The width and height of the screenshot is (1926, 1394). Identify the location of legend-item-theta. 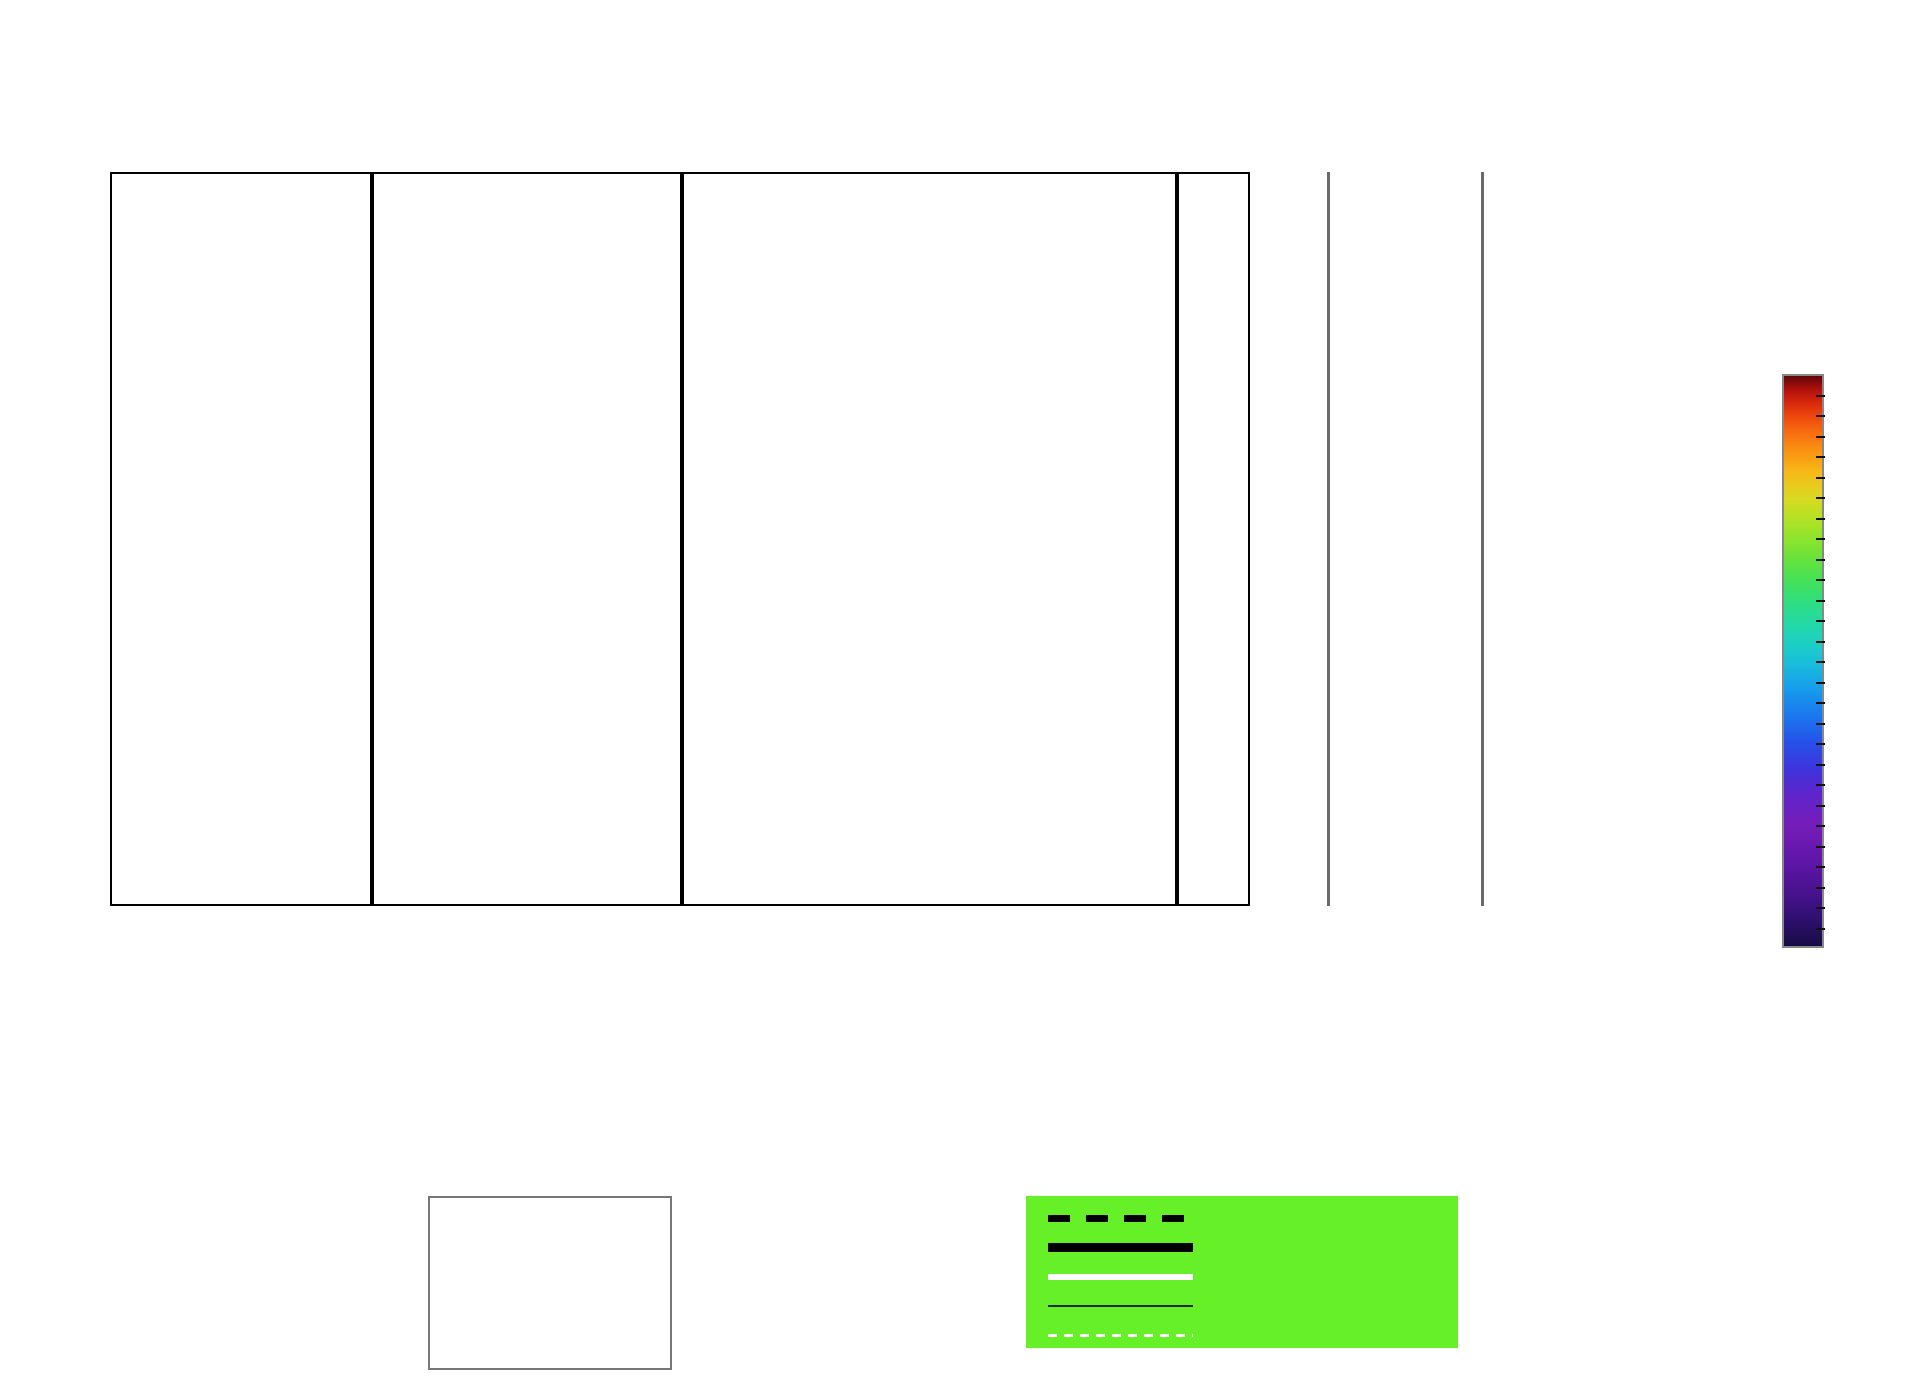
(1242, 1334).